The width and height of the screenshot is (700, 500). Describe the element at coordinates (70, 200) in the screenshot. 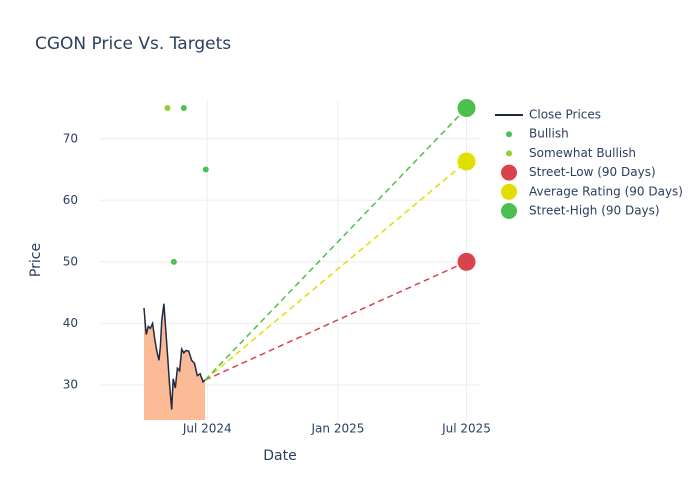

I see `y-tick-label: 60` at that location.